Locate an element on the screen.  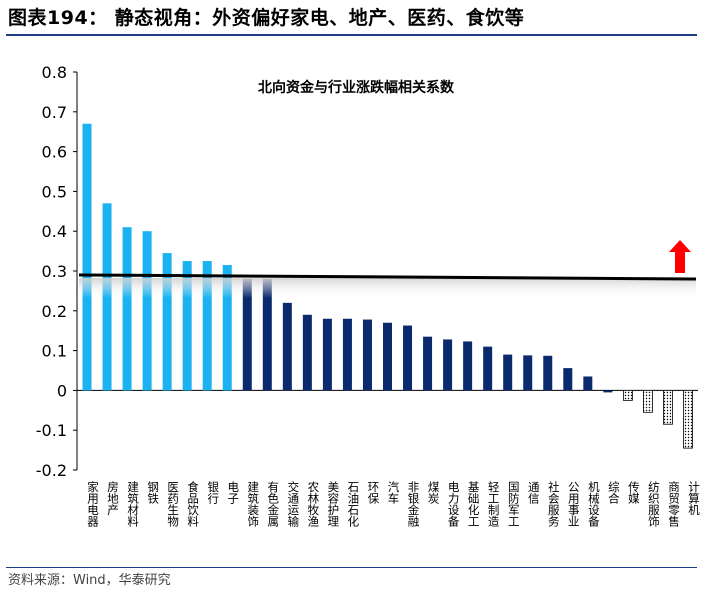
bar-汽车 is located at coordinates (387, 356).